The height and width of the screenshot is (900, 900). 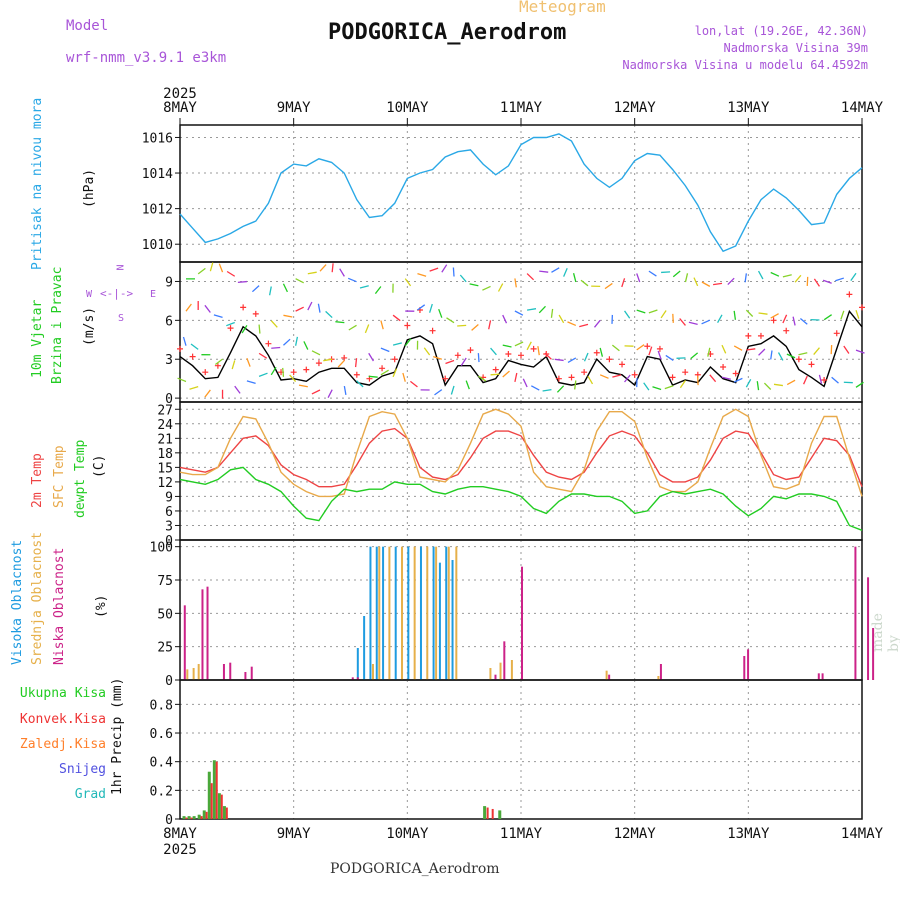 What do you see at coordinates (748, 108) in the screenshot?
I see `top-day-label: 13MAY` at bounding box center [748, 108].